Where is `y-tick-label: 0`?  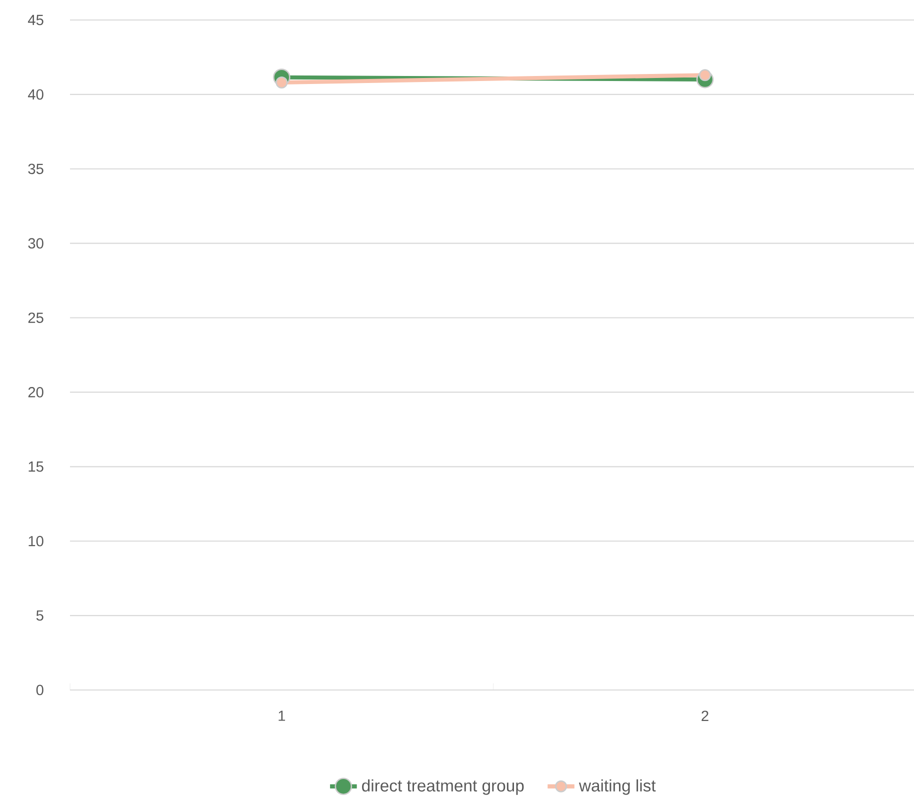
y-tick-label: 0 is located at coordinates (40, 690).